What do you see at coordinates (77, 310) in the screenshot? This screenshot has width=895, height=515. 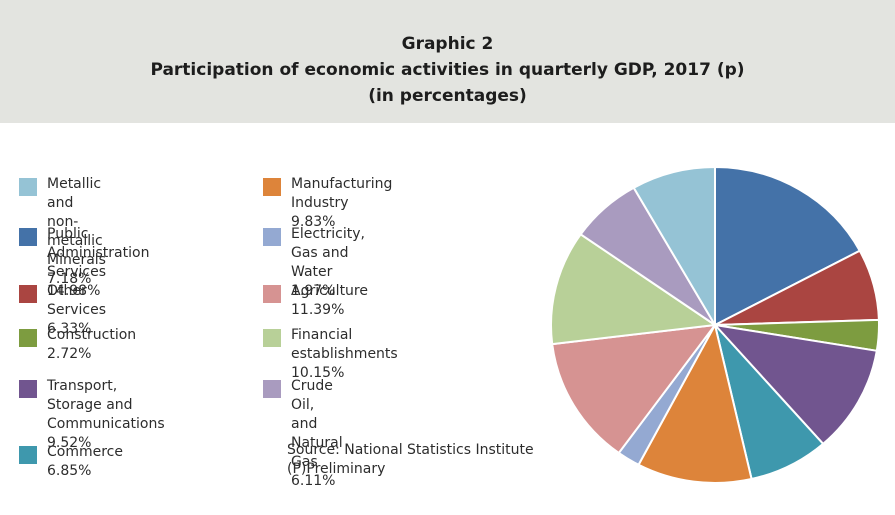 I see `legend-label: Other Services 6.33%` at bounding box center [77, 310].